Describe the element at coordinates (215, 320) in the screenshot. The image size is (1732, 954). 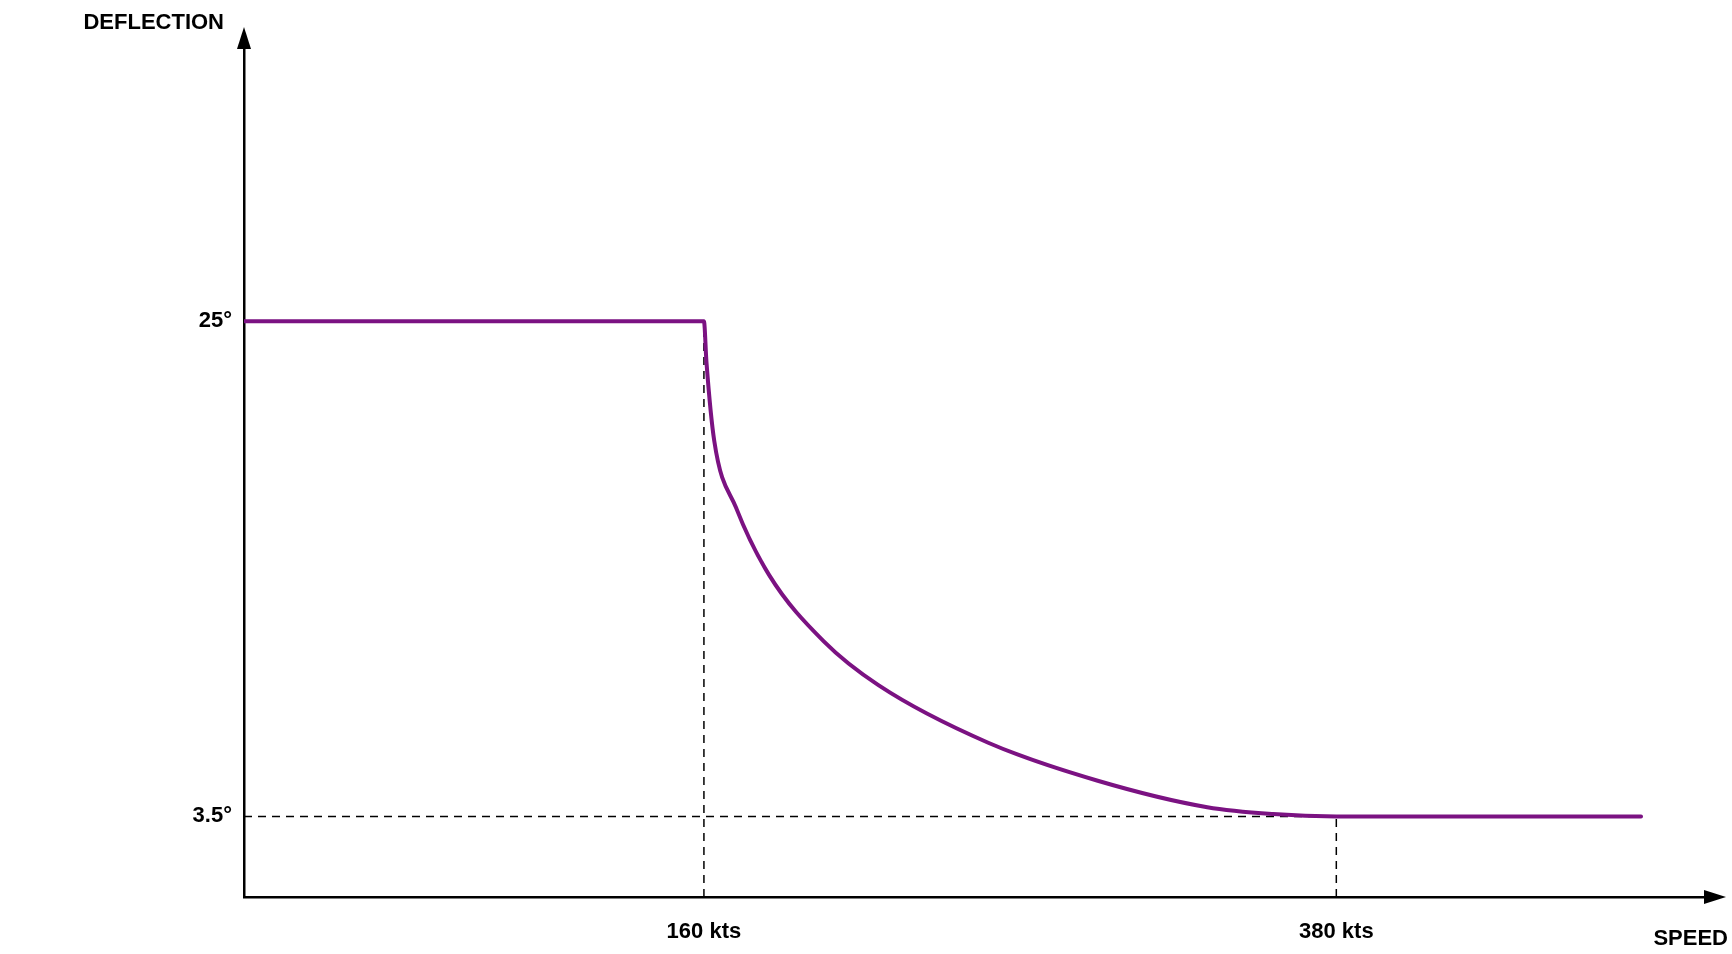
I see `y-tick-label: 25°` at that location.